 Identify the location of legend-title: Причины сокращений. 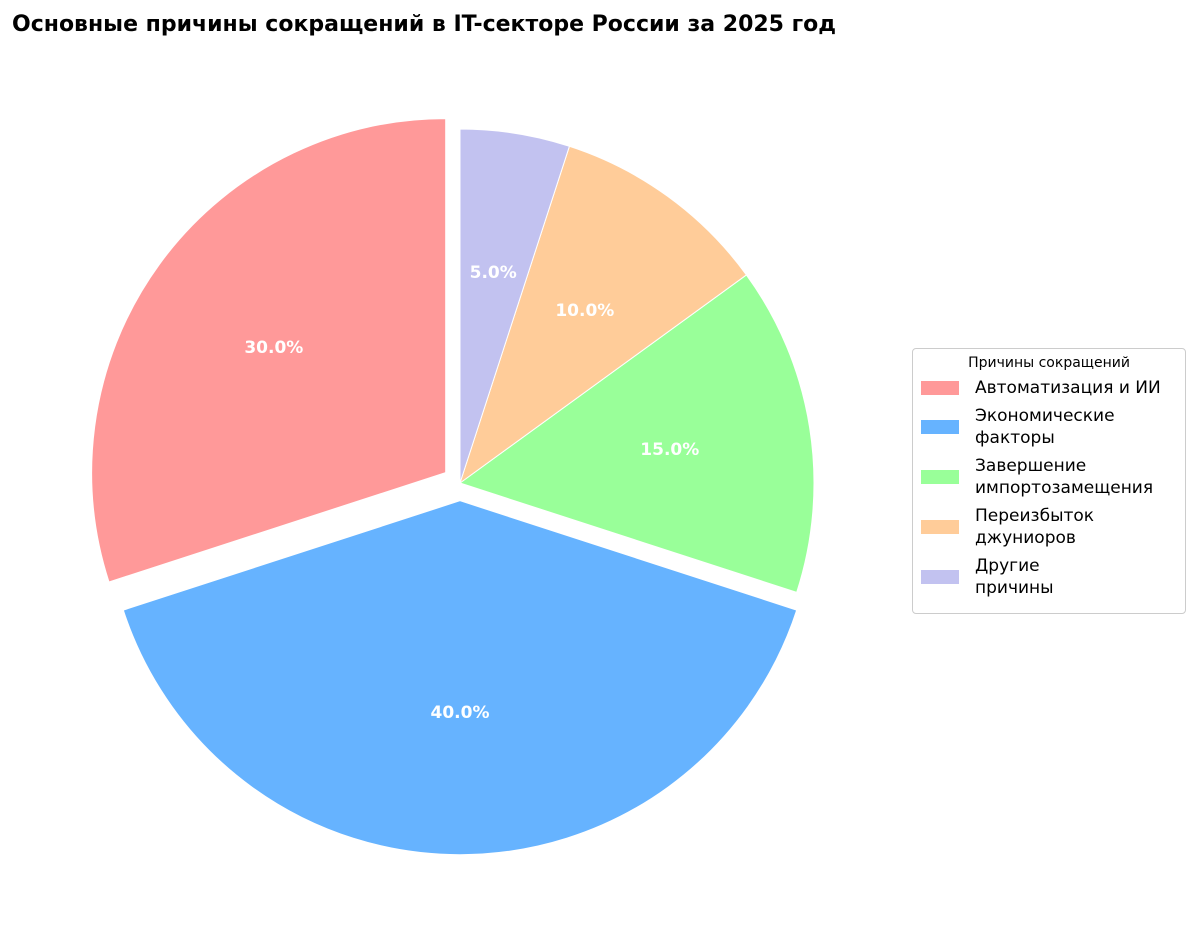
(1049, 363).